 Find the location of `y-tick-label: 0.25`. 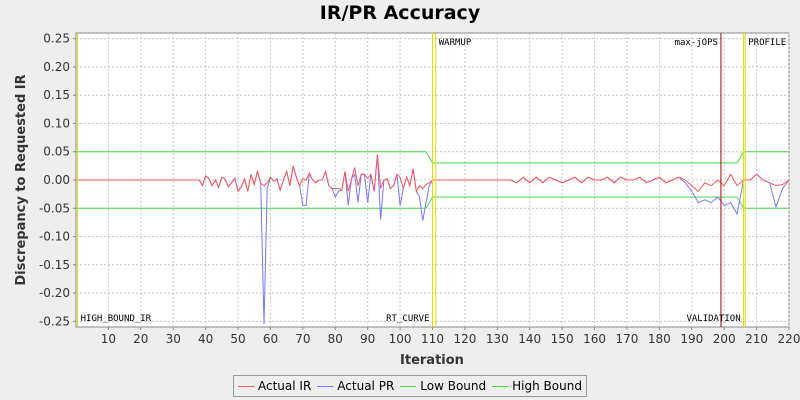

y-tick-label: 0.25 is located at coordinates (56, 39).